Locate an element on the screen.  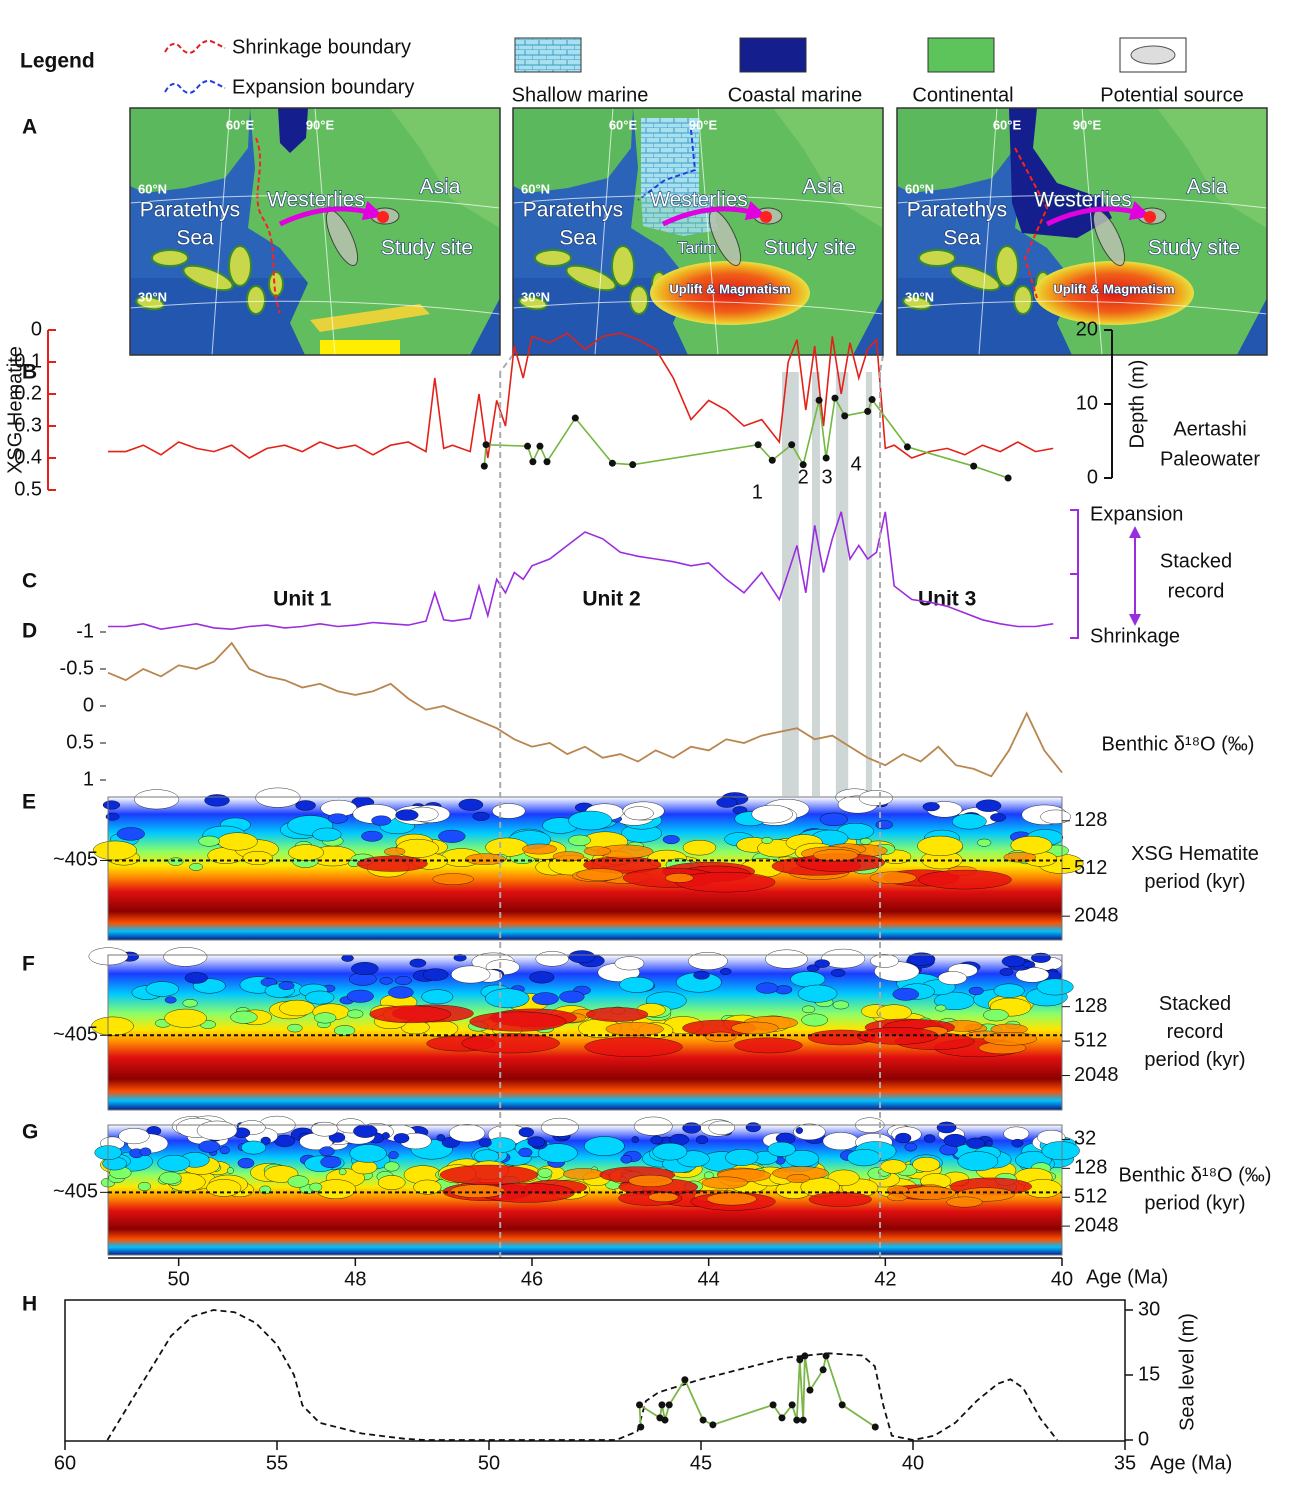
map-shallow is located at coordinates (670, 157).